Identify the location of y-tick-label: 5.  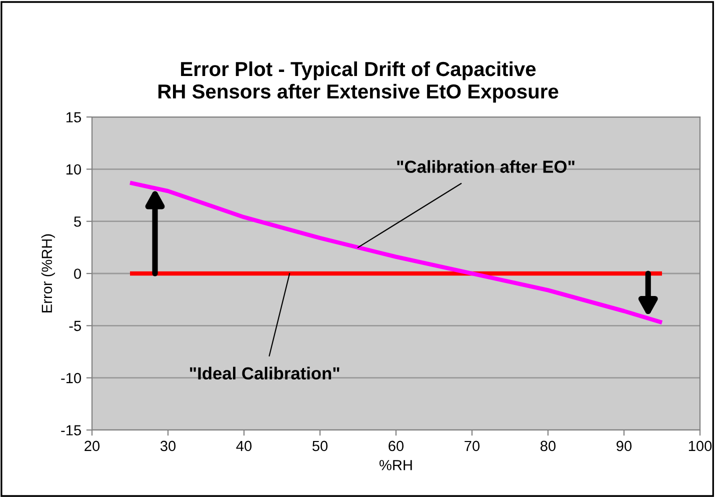
(77, 221).